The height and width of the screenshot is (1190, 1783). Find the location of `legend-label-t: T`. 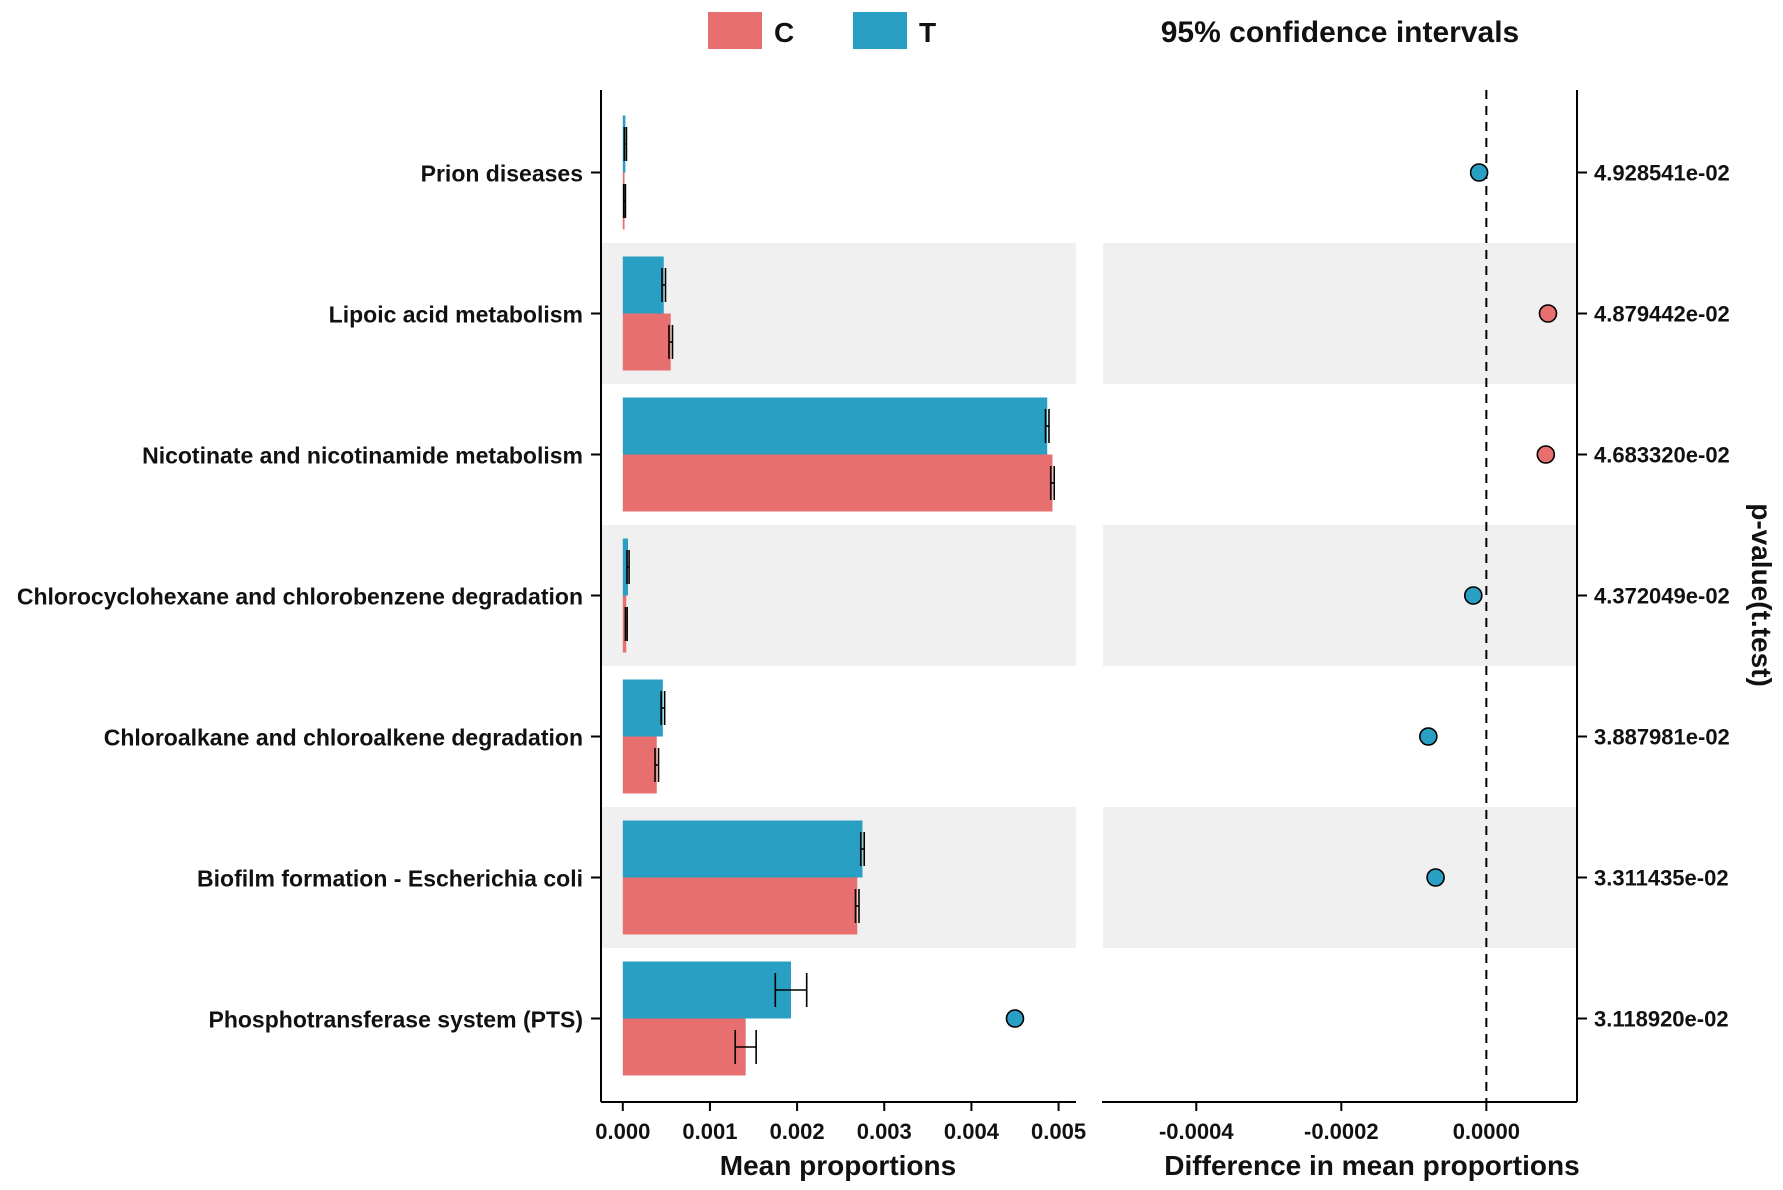

legend-label-t: T is located at coordinates (927, 32).